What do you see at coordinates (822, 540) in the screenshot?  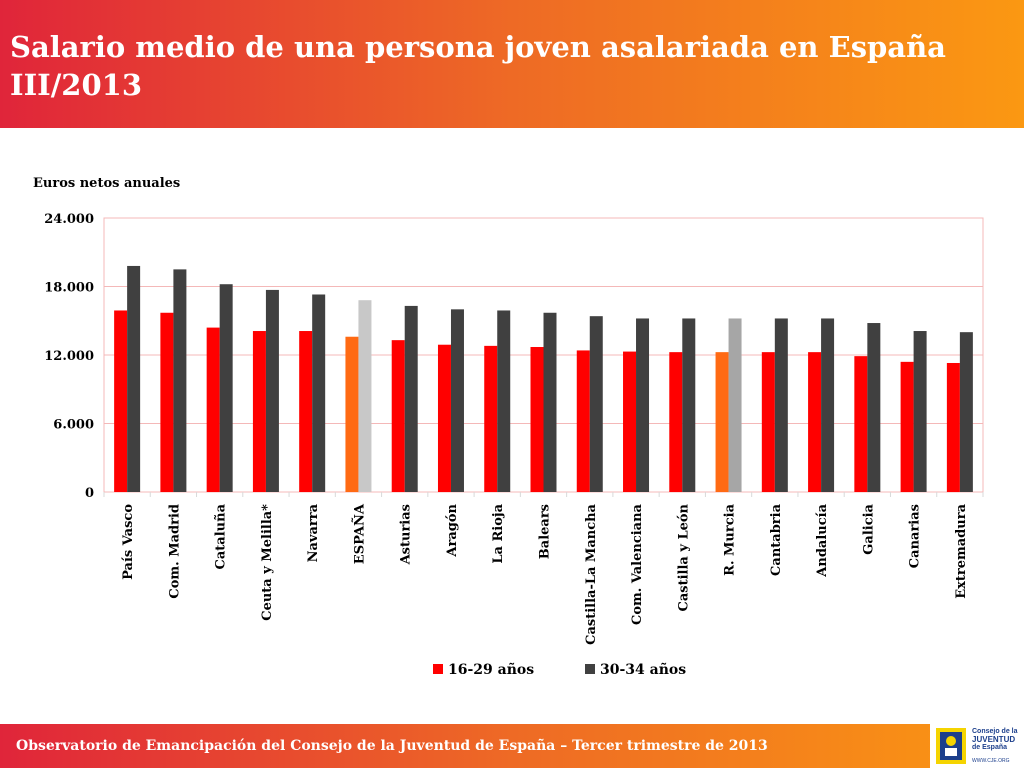 I see `x-tick-label: Andalucía` at bounding box center [822, 540].